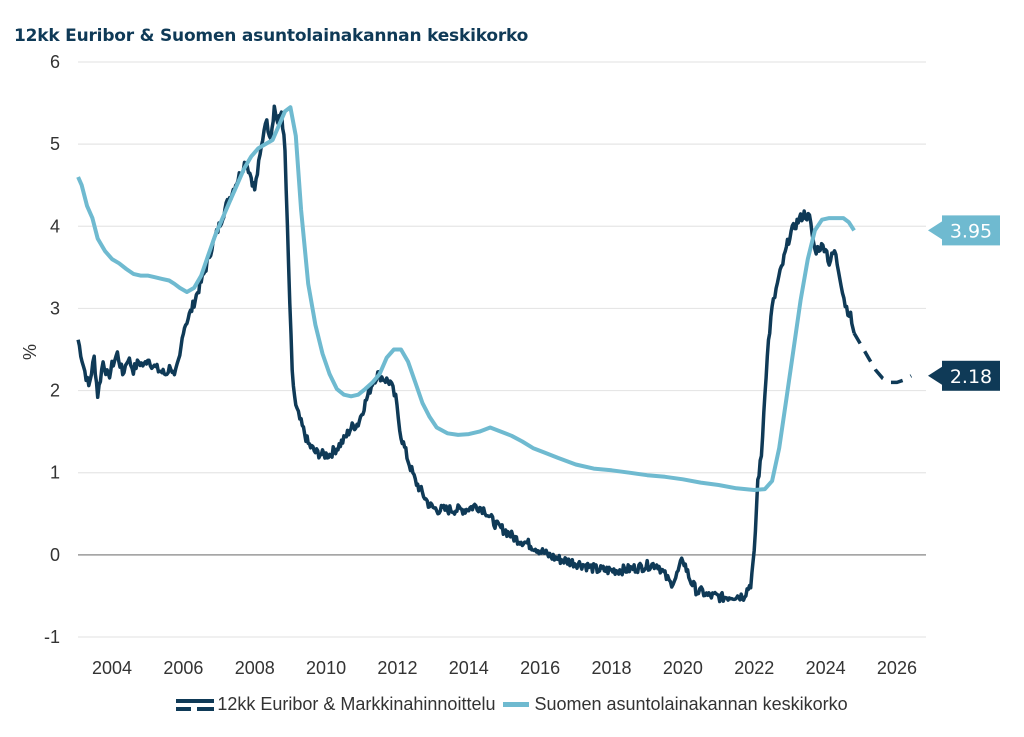 This screenshot has height=737, width=1024. What do you see at coordinates (255, 668) in the screenshot?
I see `x-tick-label: 2008` at bounding box center [255, 668].